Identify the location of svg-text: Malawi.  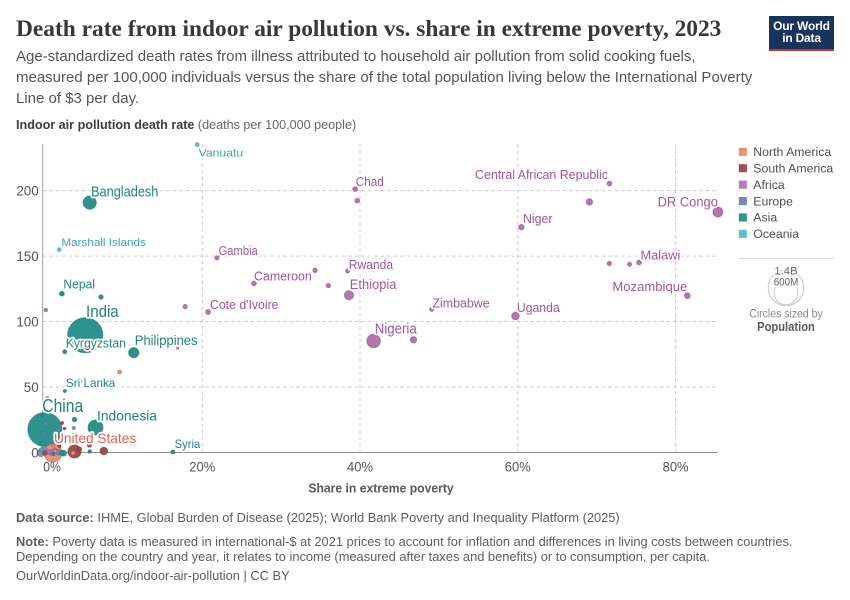
(661, 255).